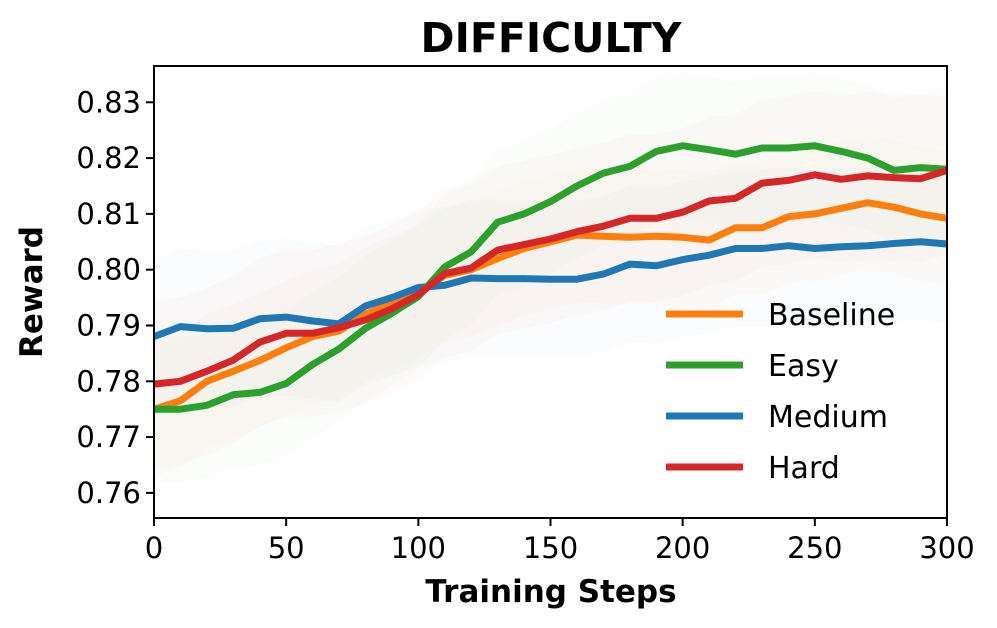  I want to click on x-tick-label: 300, so click(946, 548).